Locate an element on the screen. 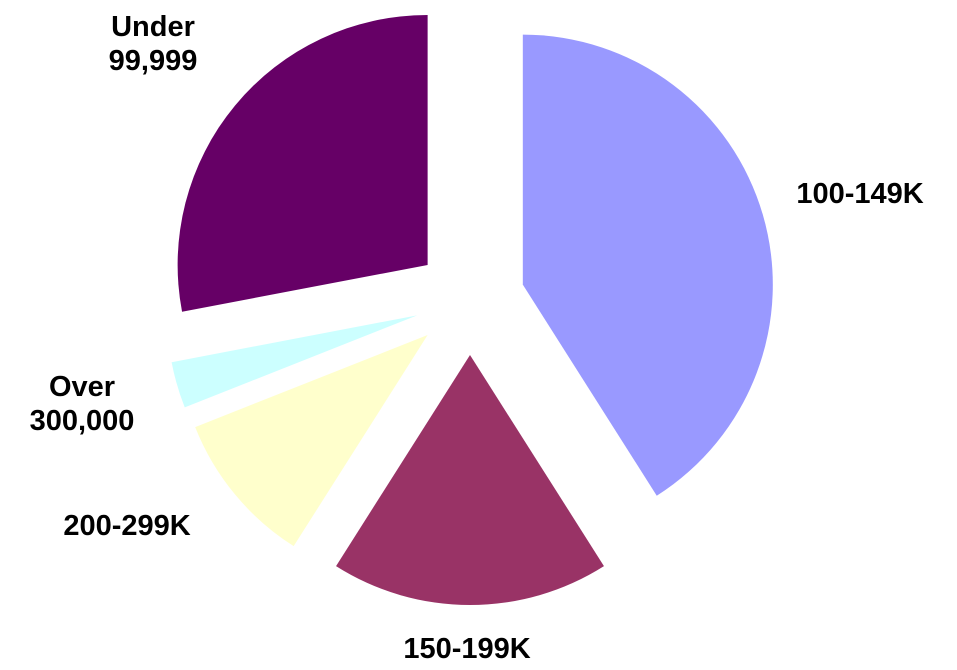 The image size is (957, 670). slice-label: Over 300,000 is located at coordinates (82, 404).